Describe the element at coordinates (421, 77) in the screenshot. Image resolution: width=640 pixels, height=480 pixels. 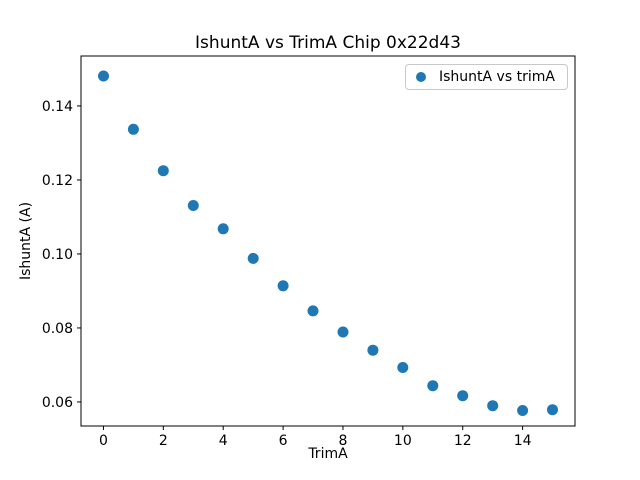
I see `legend-marker-icon` at that location.